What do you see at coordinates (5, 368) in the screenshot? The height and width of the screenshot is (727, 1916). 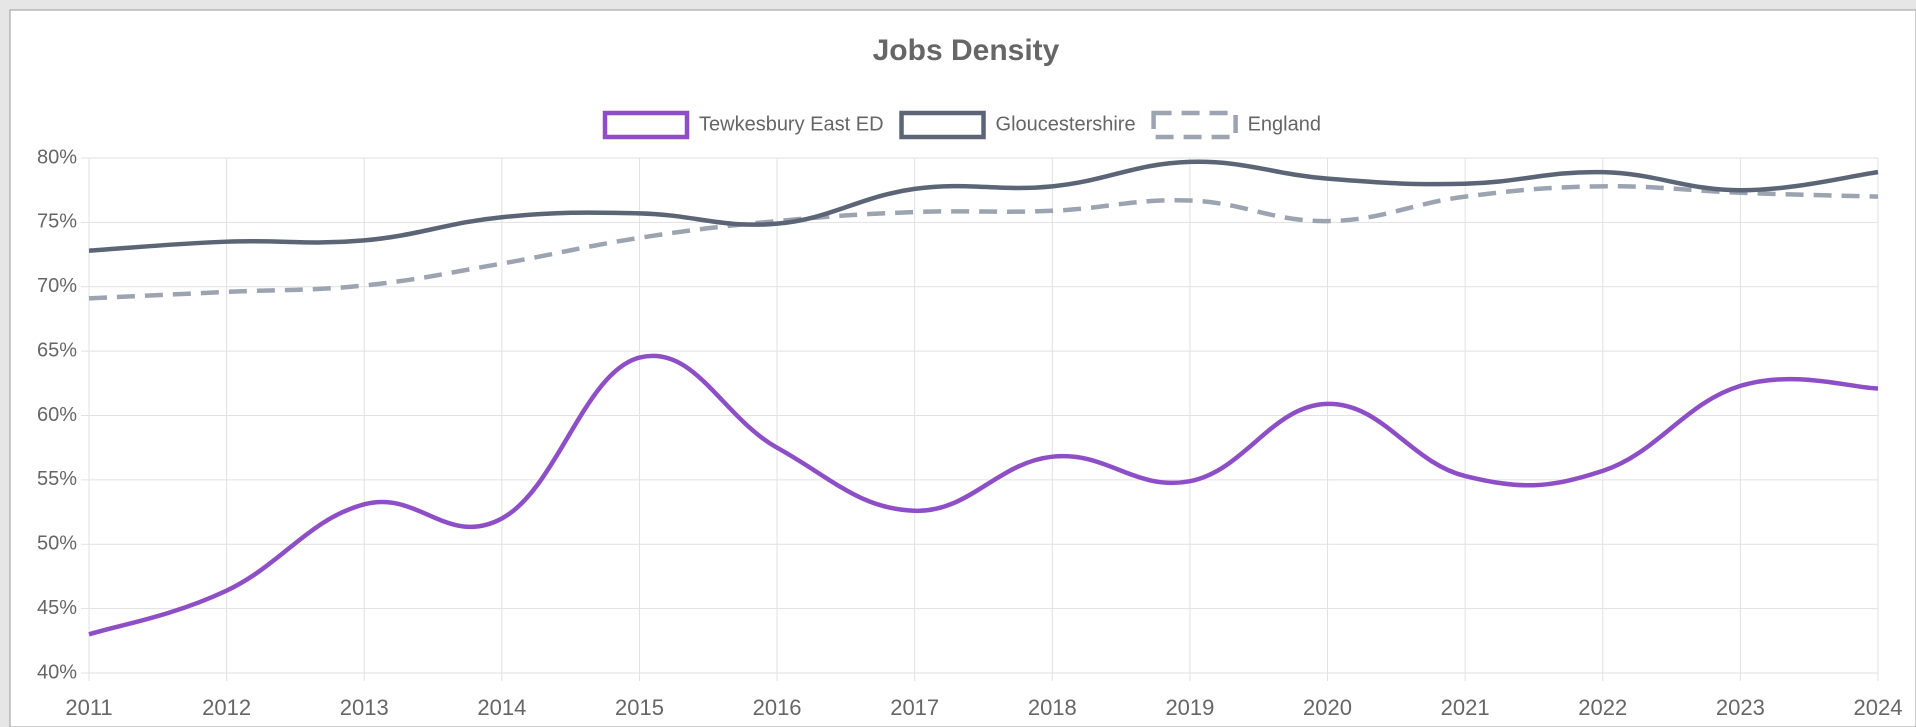 I see `left-bar` at bounding box center [5, 368].